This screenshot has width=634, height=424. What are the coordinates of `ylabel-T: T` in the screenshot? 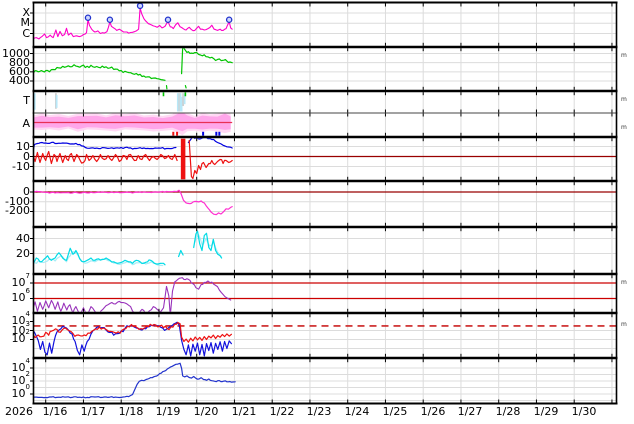 It's located at (26, 100).